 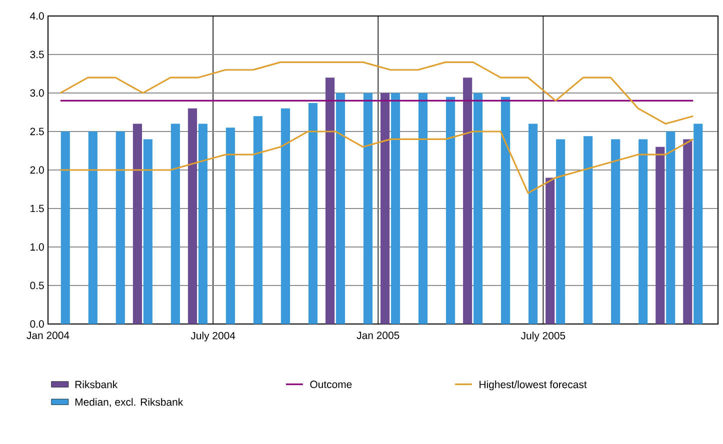 What do you see at coordinates (37, 208) in the screenshot?
I see `y-tick-label: 1.5` at bounding box center [37, 208].